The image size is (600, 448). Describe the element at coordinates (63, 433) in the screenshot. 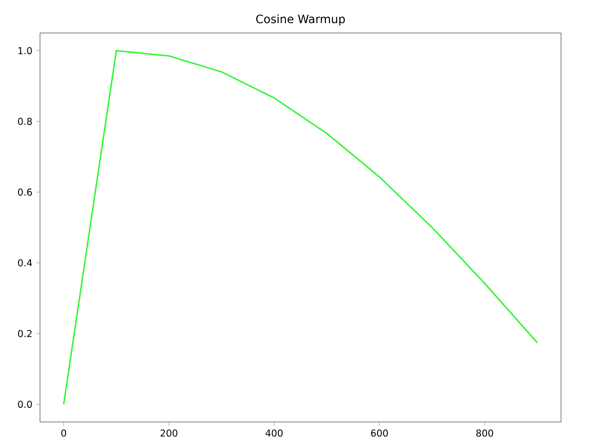

I see `x-tick-label: 0` at that location.